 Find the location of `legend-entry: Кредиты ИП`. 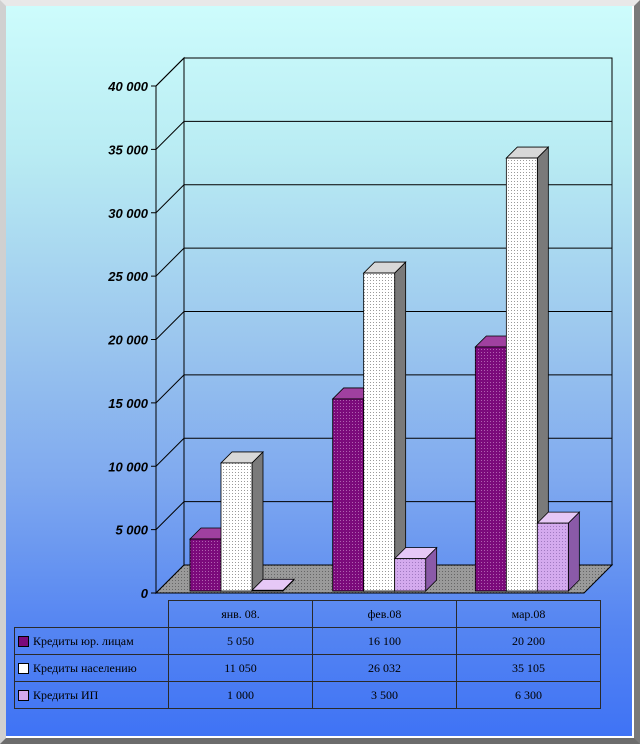

legend-entry: Кредиты ИП is located at coordinates (91, 695).